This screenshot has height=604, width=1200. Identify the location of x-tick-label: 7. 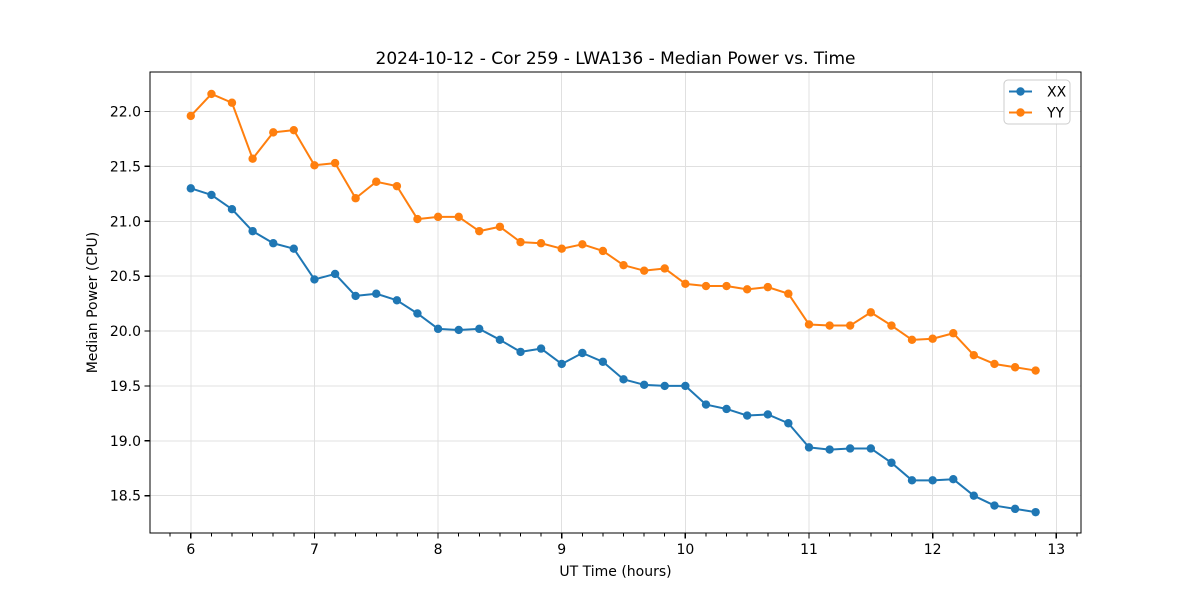
(314, 550).